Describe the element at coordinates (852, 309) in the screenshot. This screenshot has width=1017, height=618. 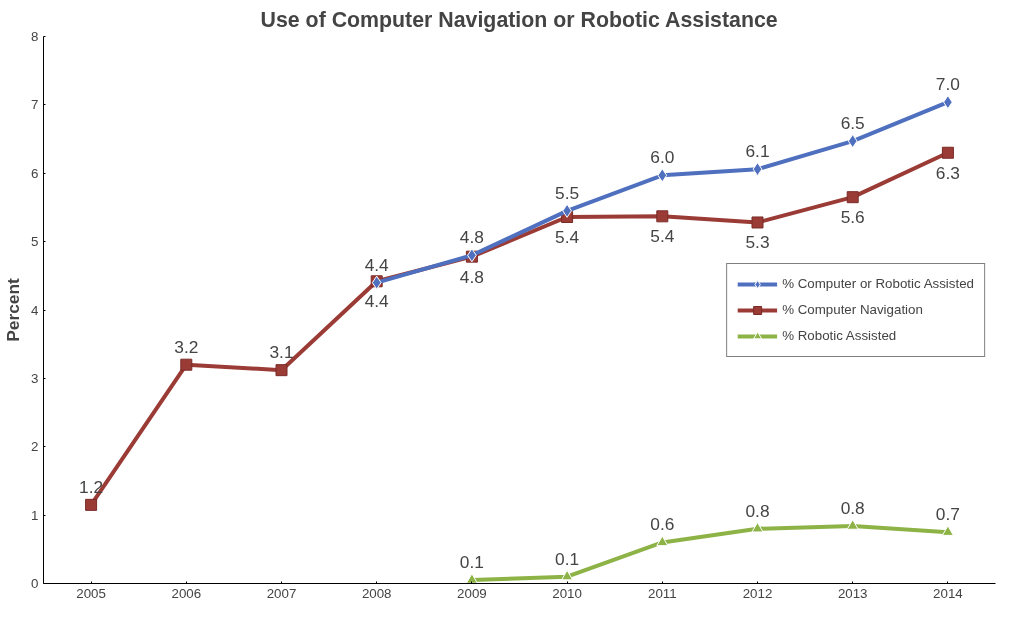
I see `legend-label: % Computer Navigation` at that location.